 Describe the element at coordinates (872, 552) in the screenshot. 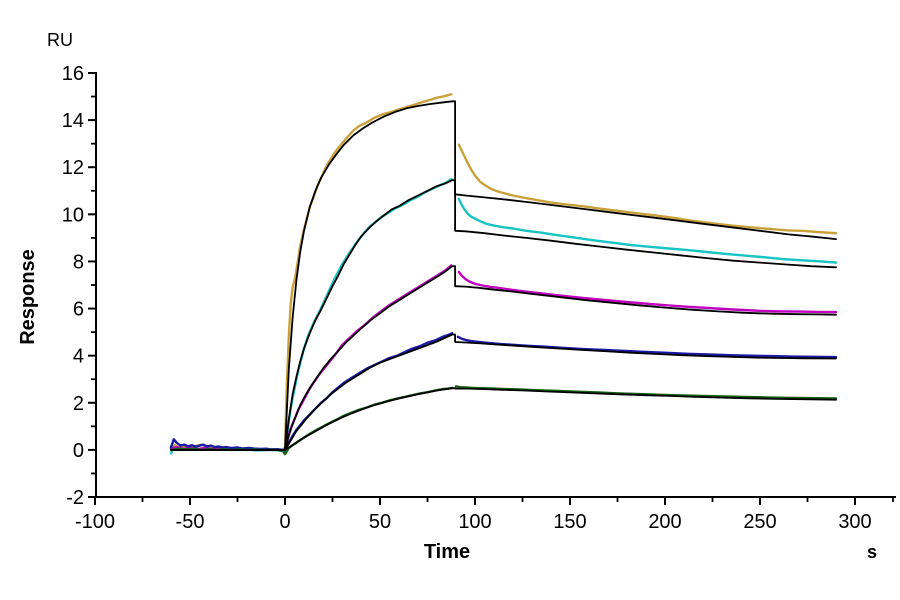

I see `x-axis-unit-label: s` at that location.